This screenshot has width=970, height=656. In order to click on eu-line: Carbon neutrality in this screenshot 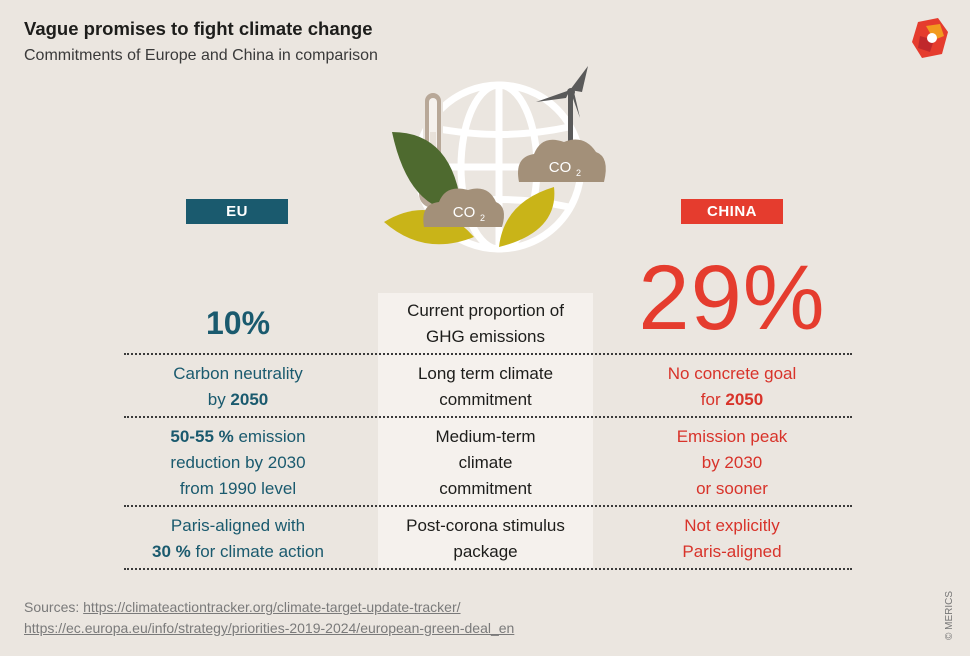, I will do `click(238, 373)`.